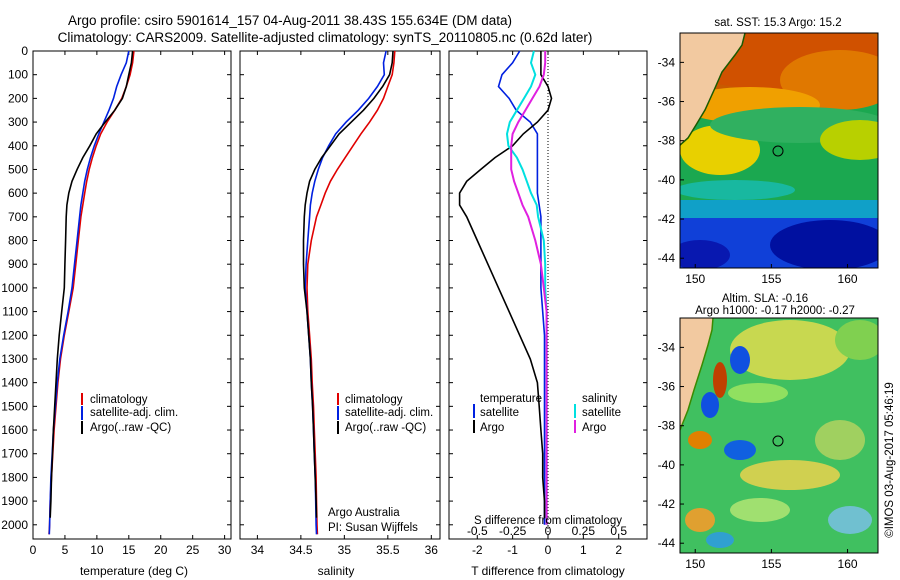 The height and width of the screenshot is (580, 900). What do you see at coordinates (14, 525) in the screenshot?
I see `y-tick-label: 2000` at bounding box center [14, 525].